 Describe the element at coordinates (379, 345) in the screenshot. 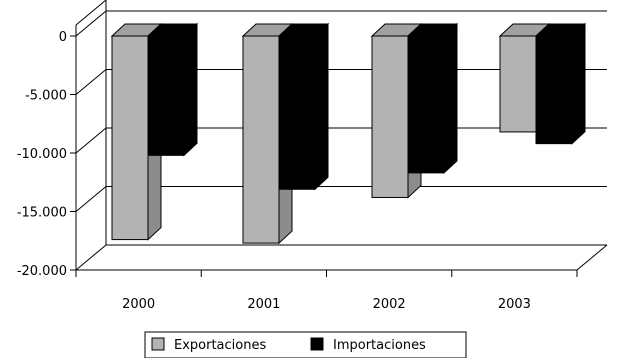

I see `legend-label: Importaciones` at that location.